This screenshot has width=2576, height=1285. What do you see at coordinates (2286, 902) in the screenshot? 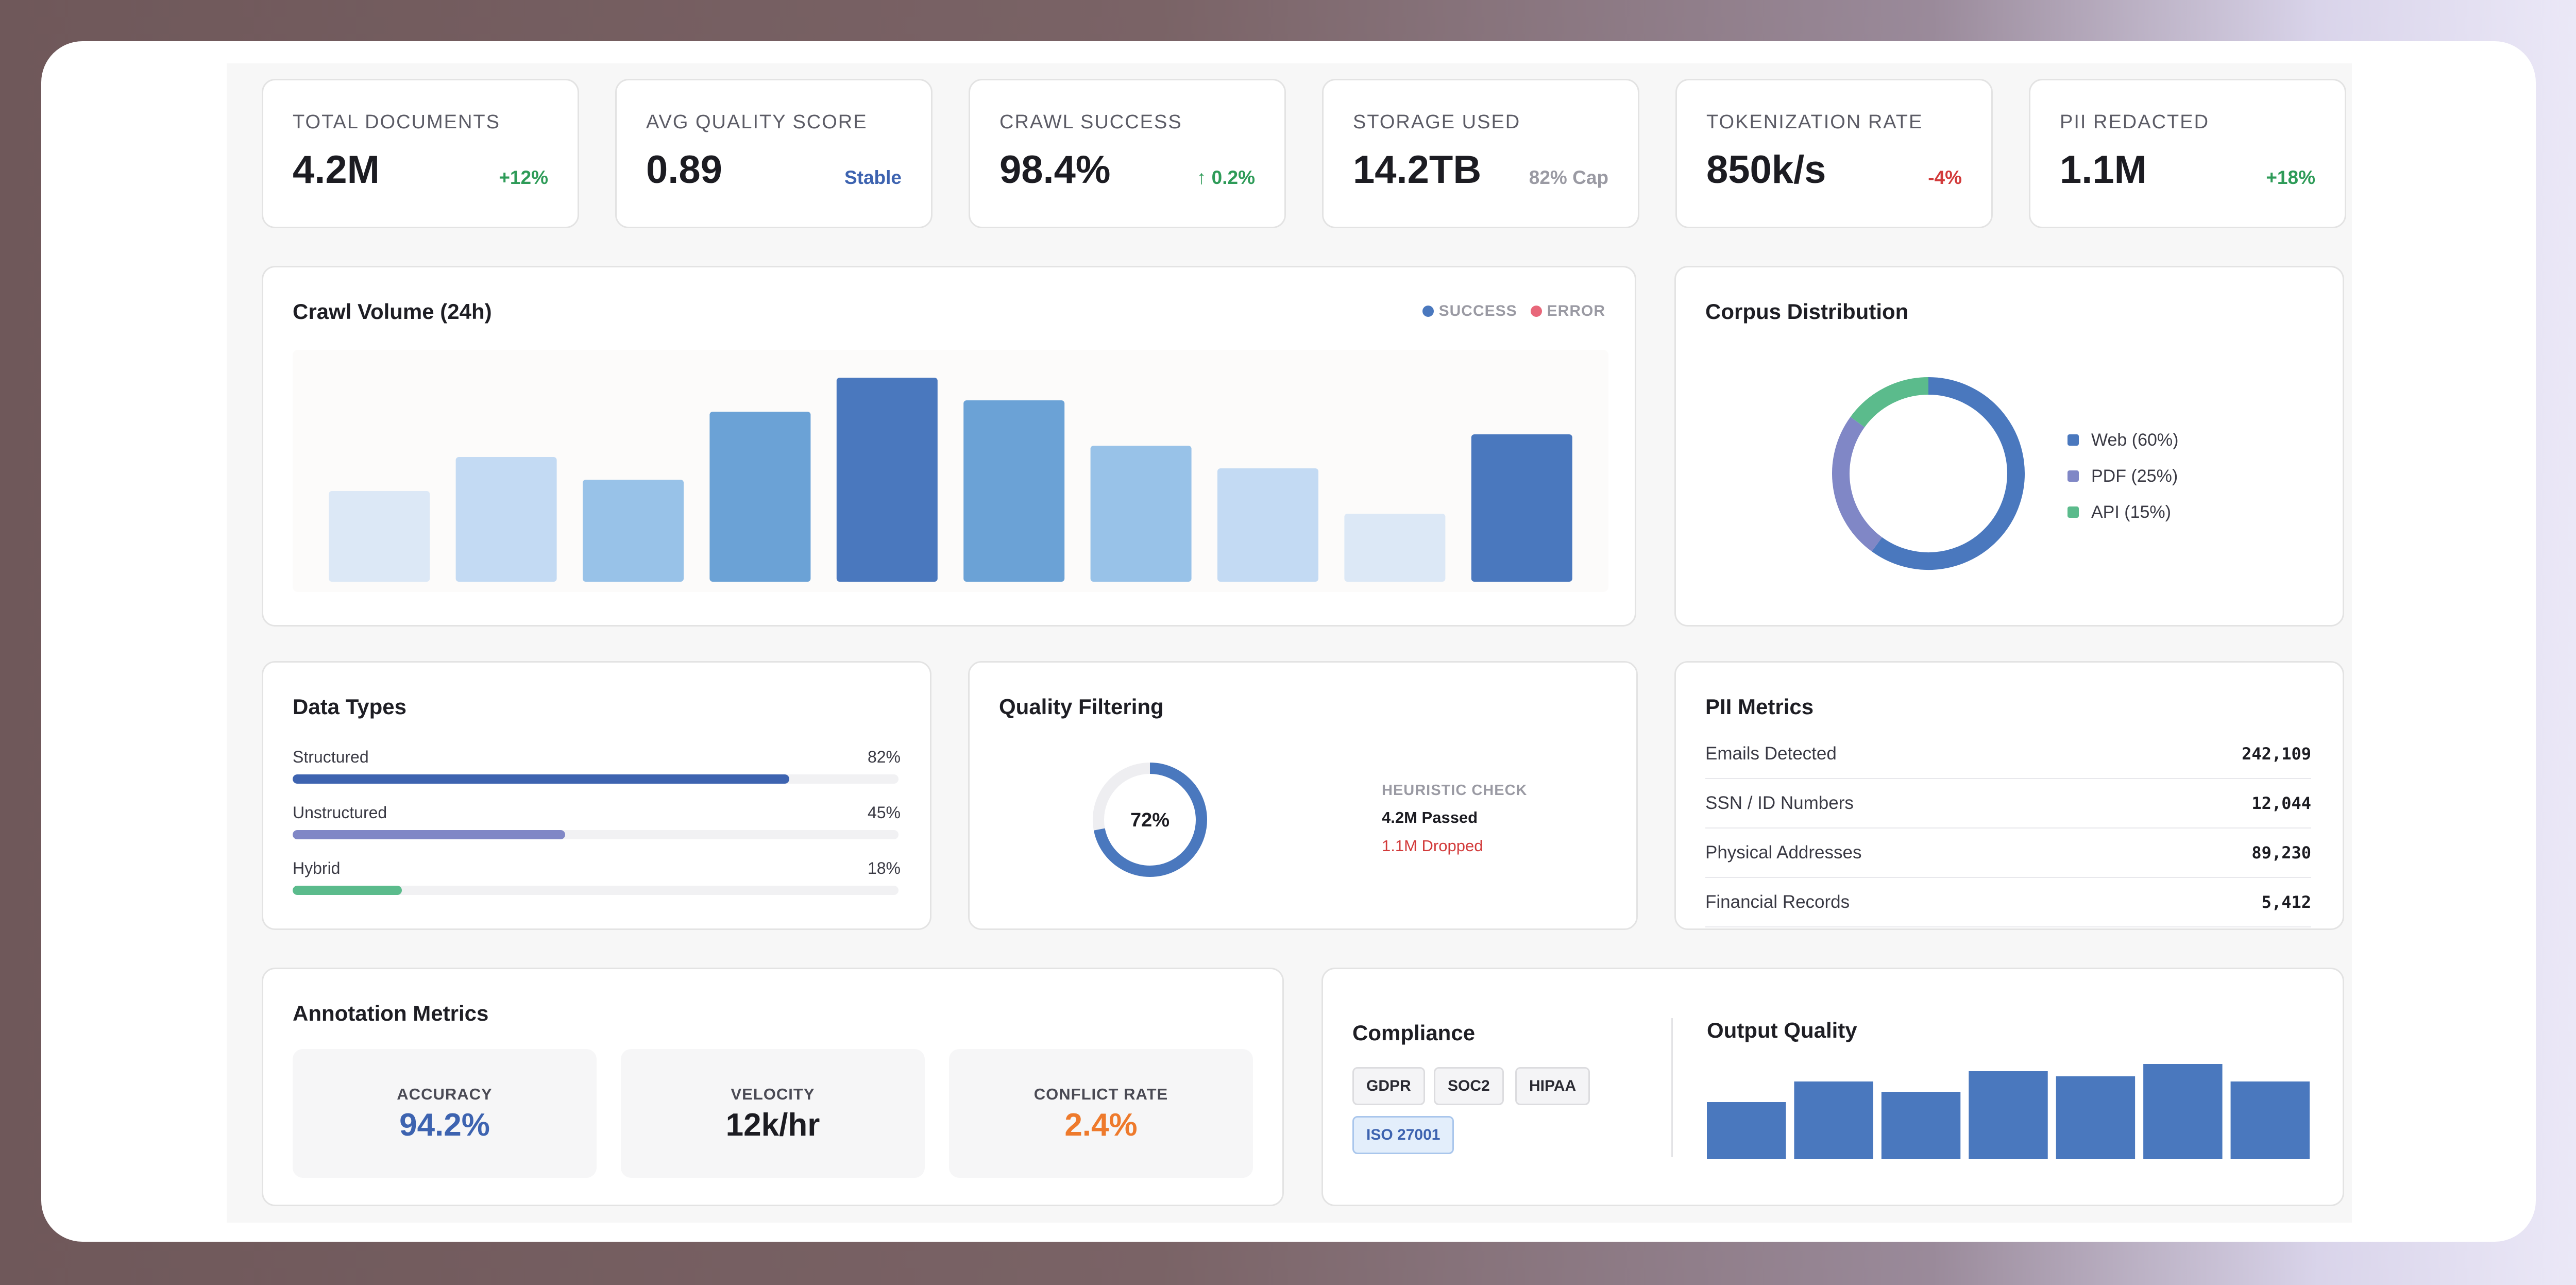
I see `pii-metric-value: 5,412` at bounding box center [2286, 902].